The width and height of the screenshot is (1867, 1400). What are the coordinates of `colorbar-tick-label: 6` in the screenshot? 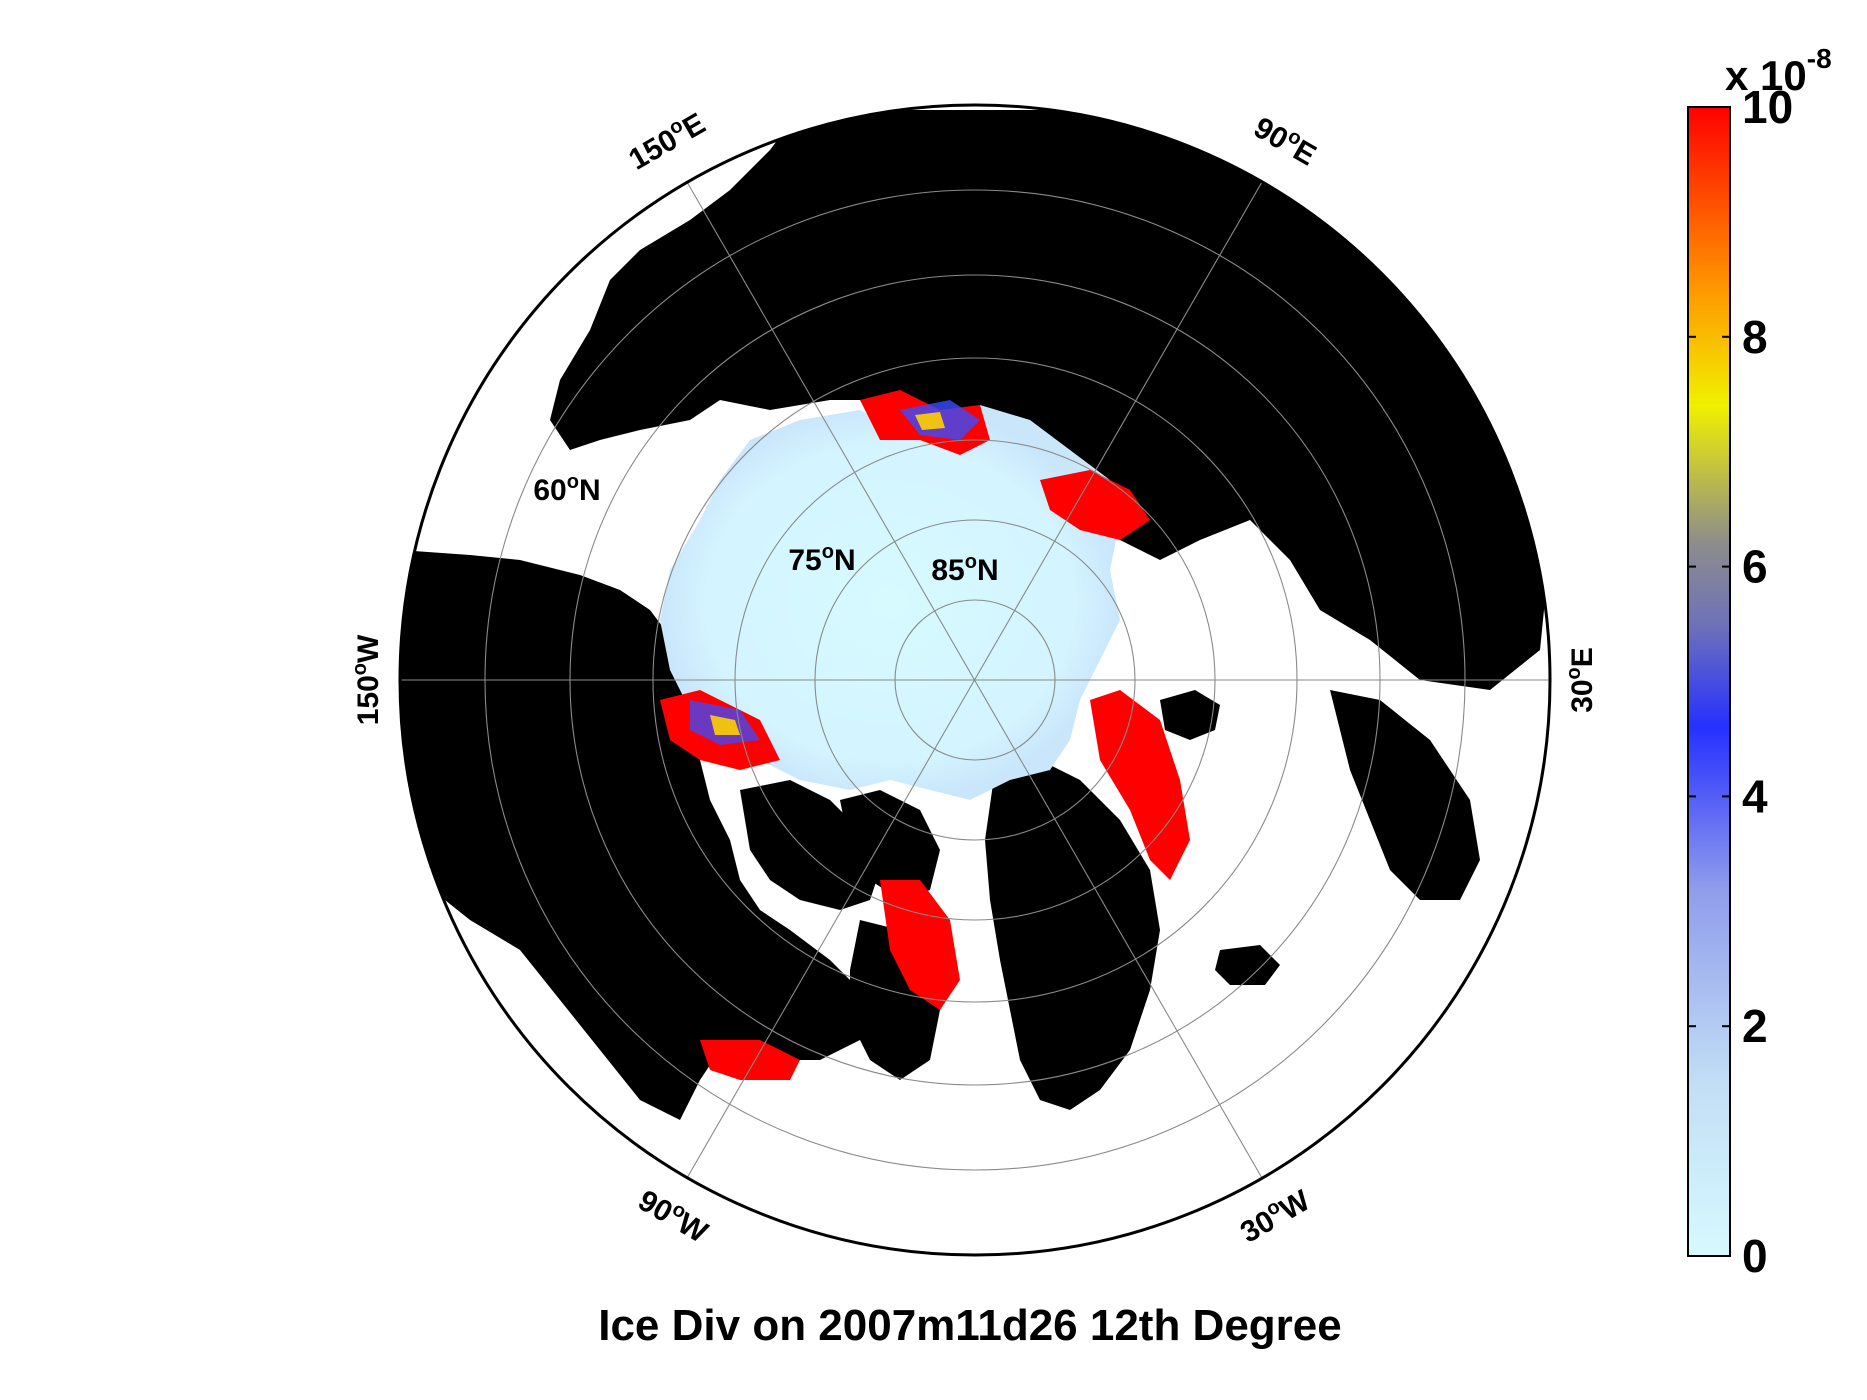 It's located at (1755, 567).